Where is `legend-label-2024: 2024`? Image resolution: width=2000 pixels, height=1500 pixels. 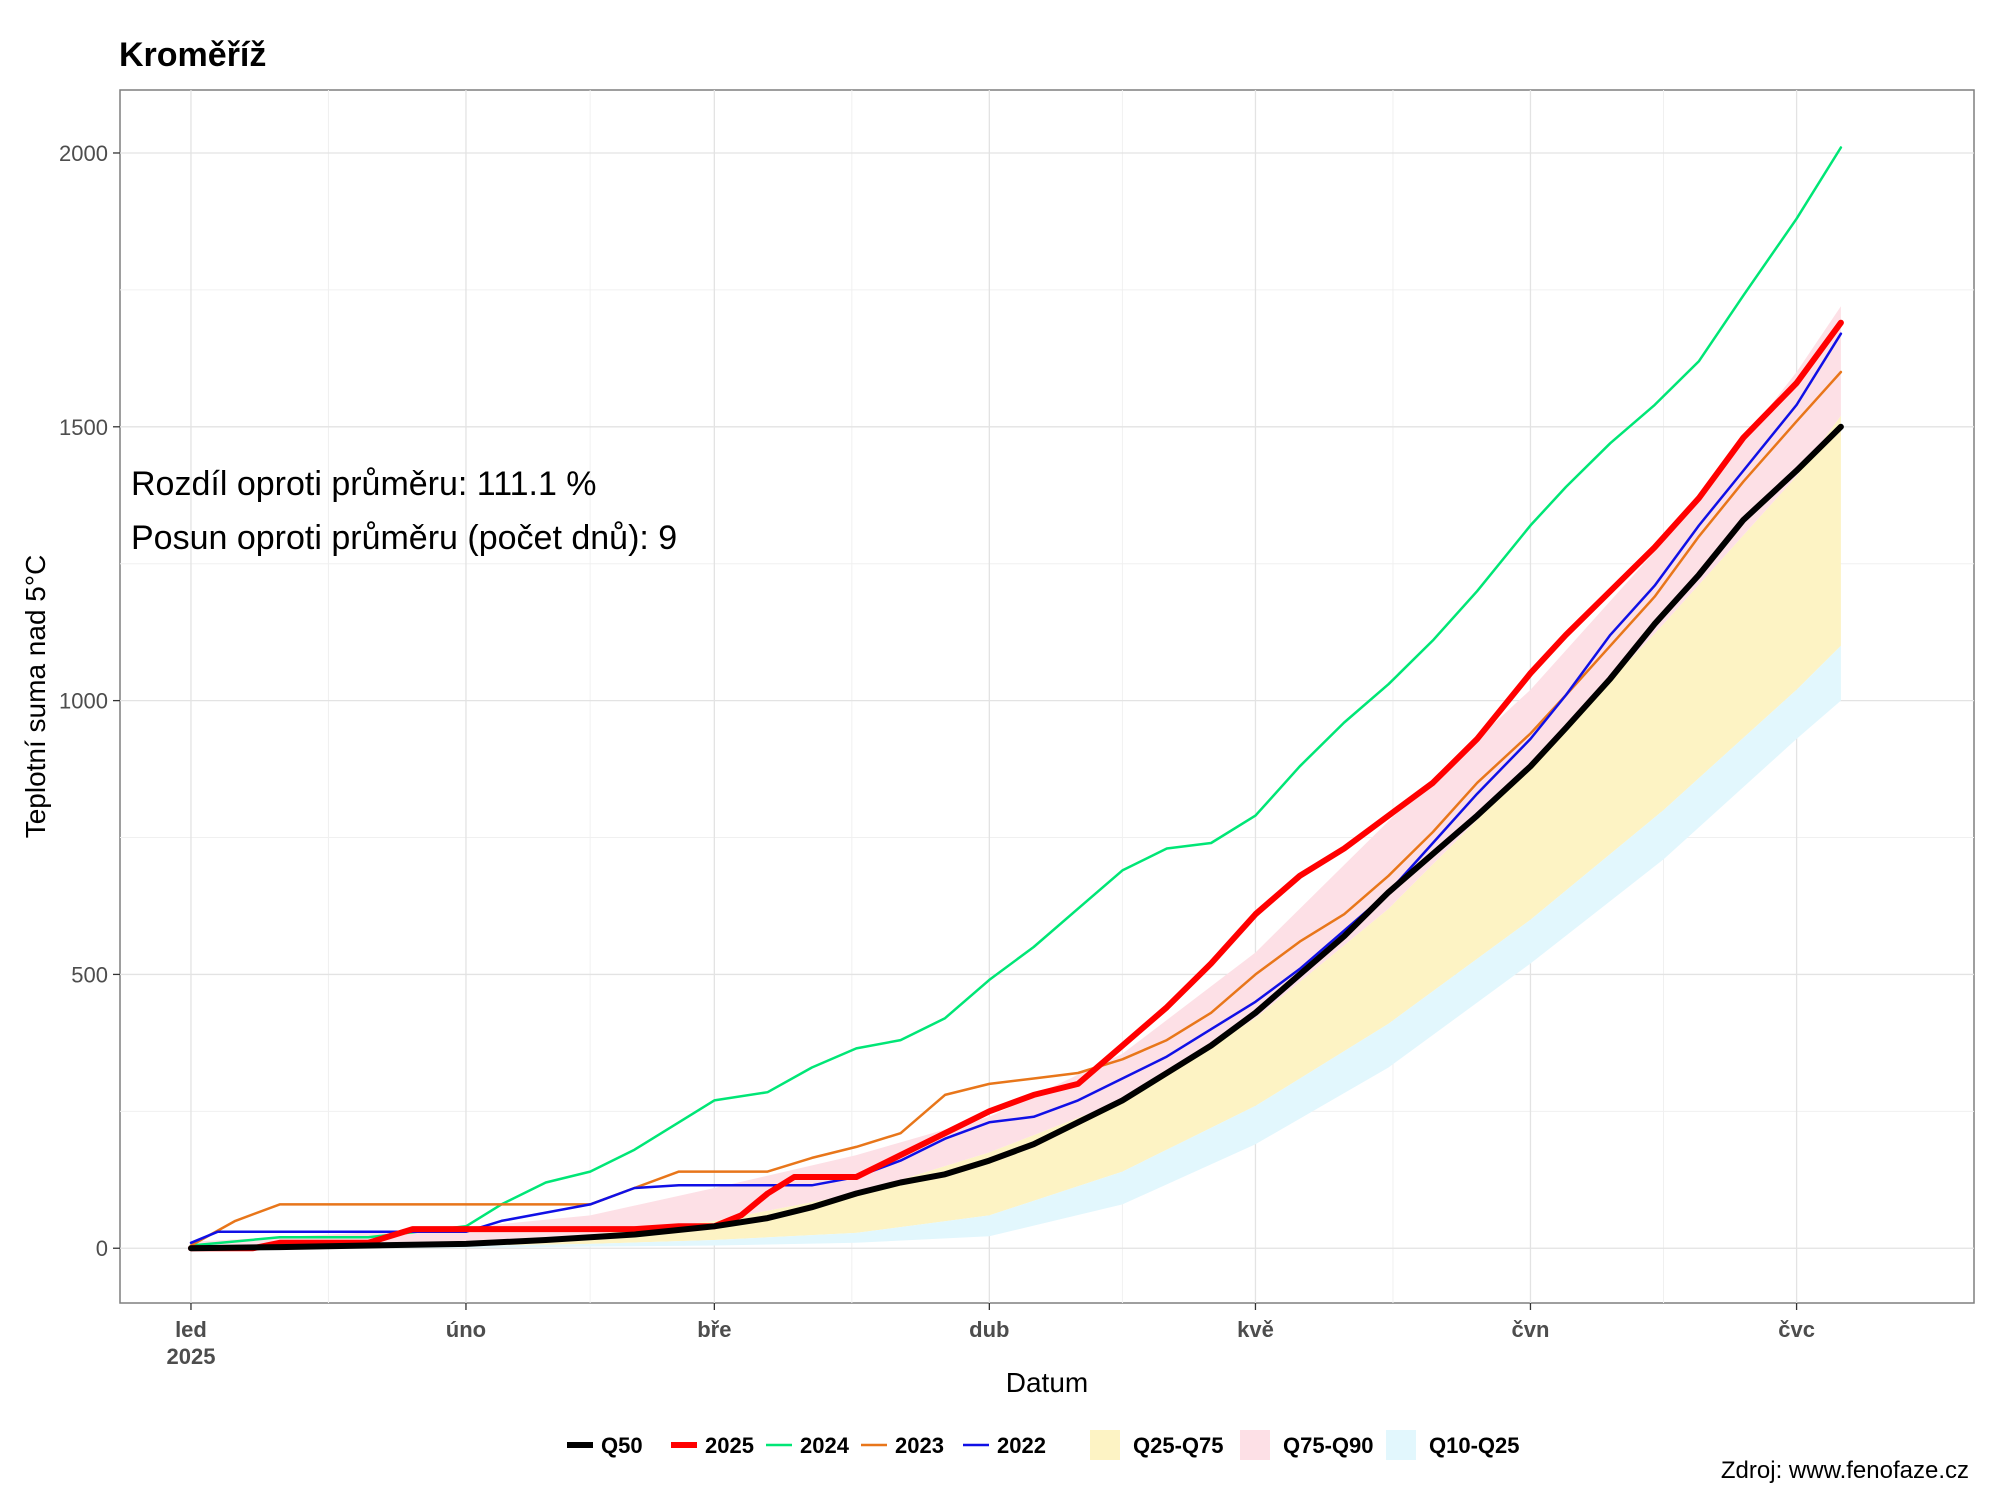 legend-label-2024: 2024 is located at coordinates (825, 1445).